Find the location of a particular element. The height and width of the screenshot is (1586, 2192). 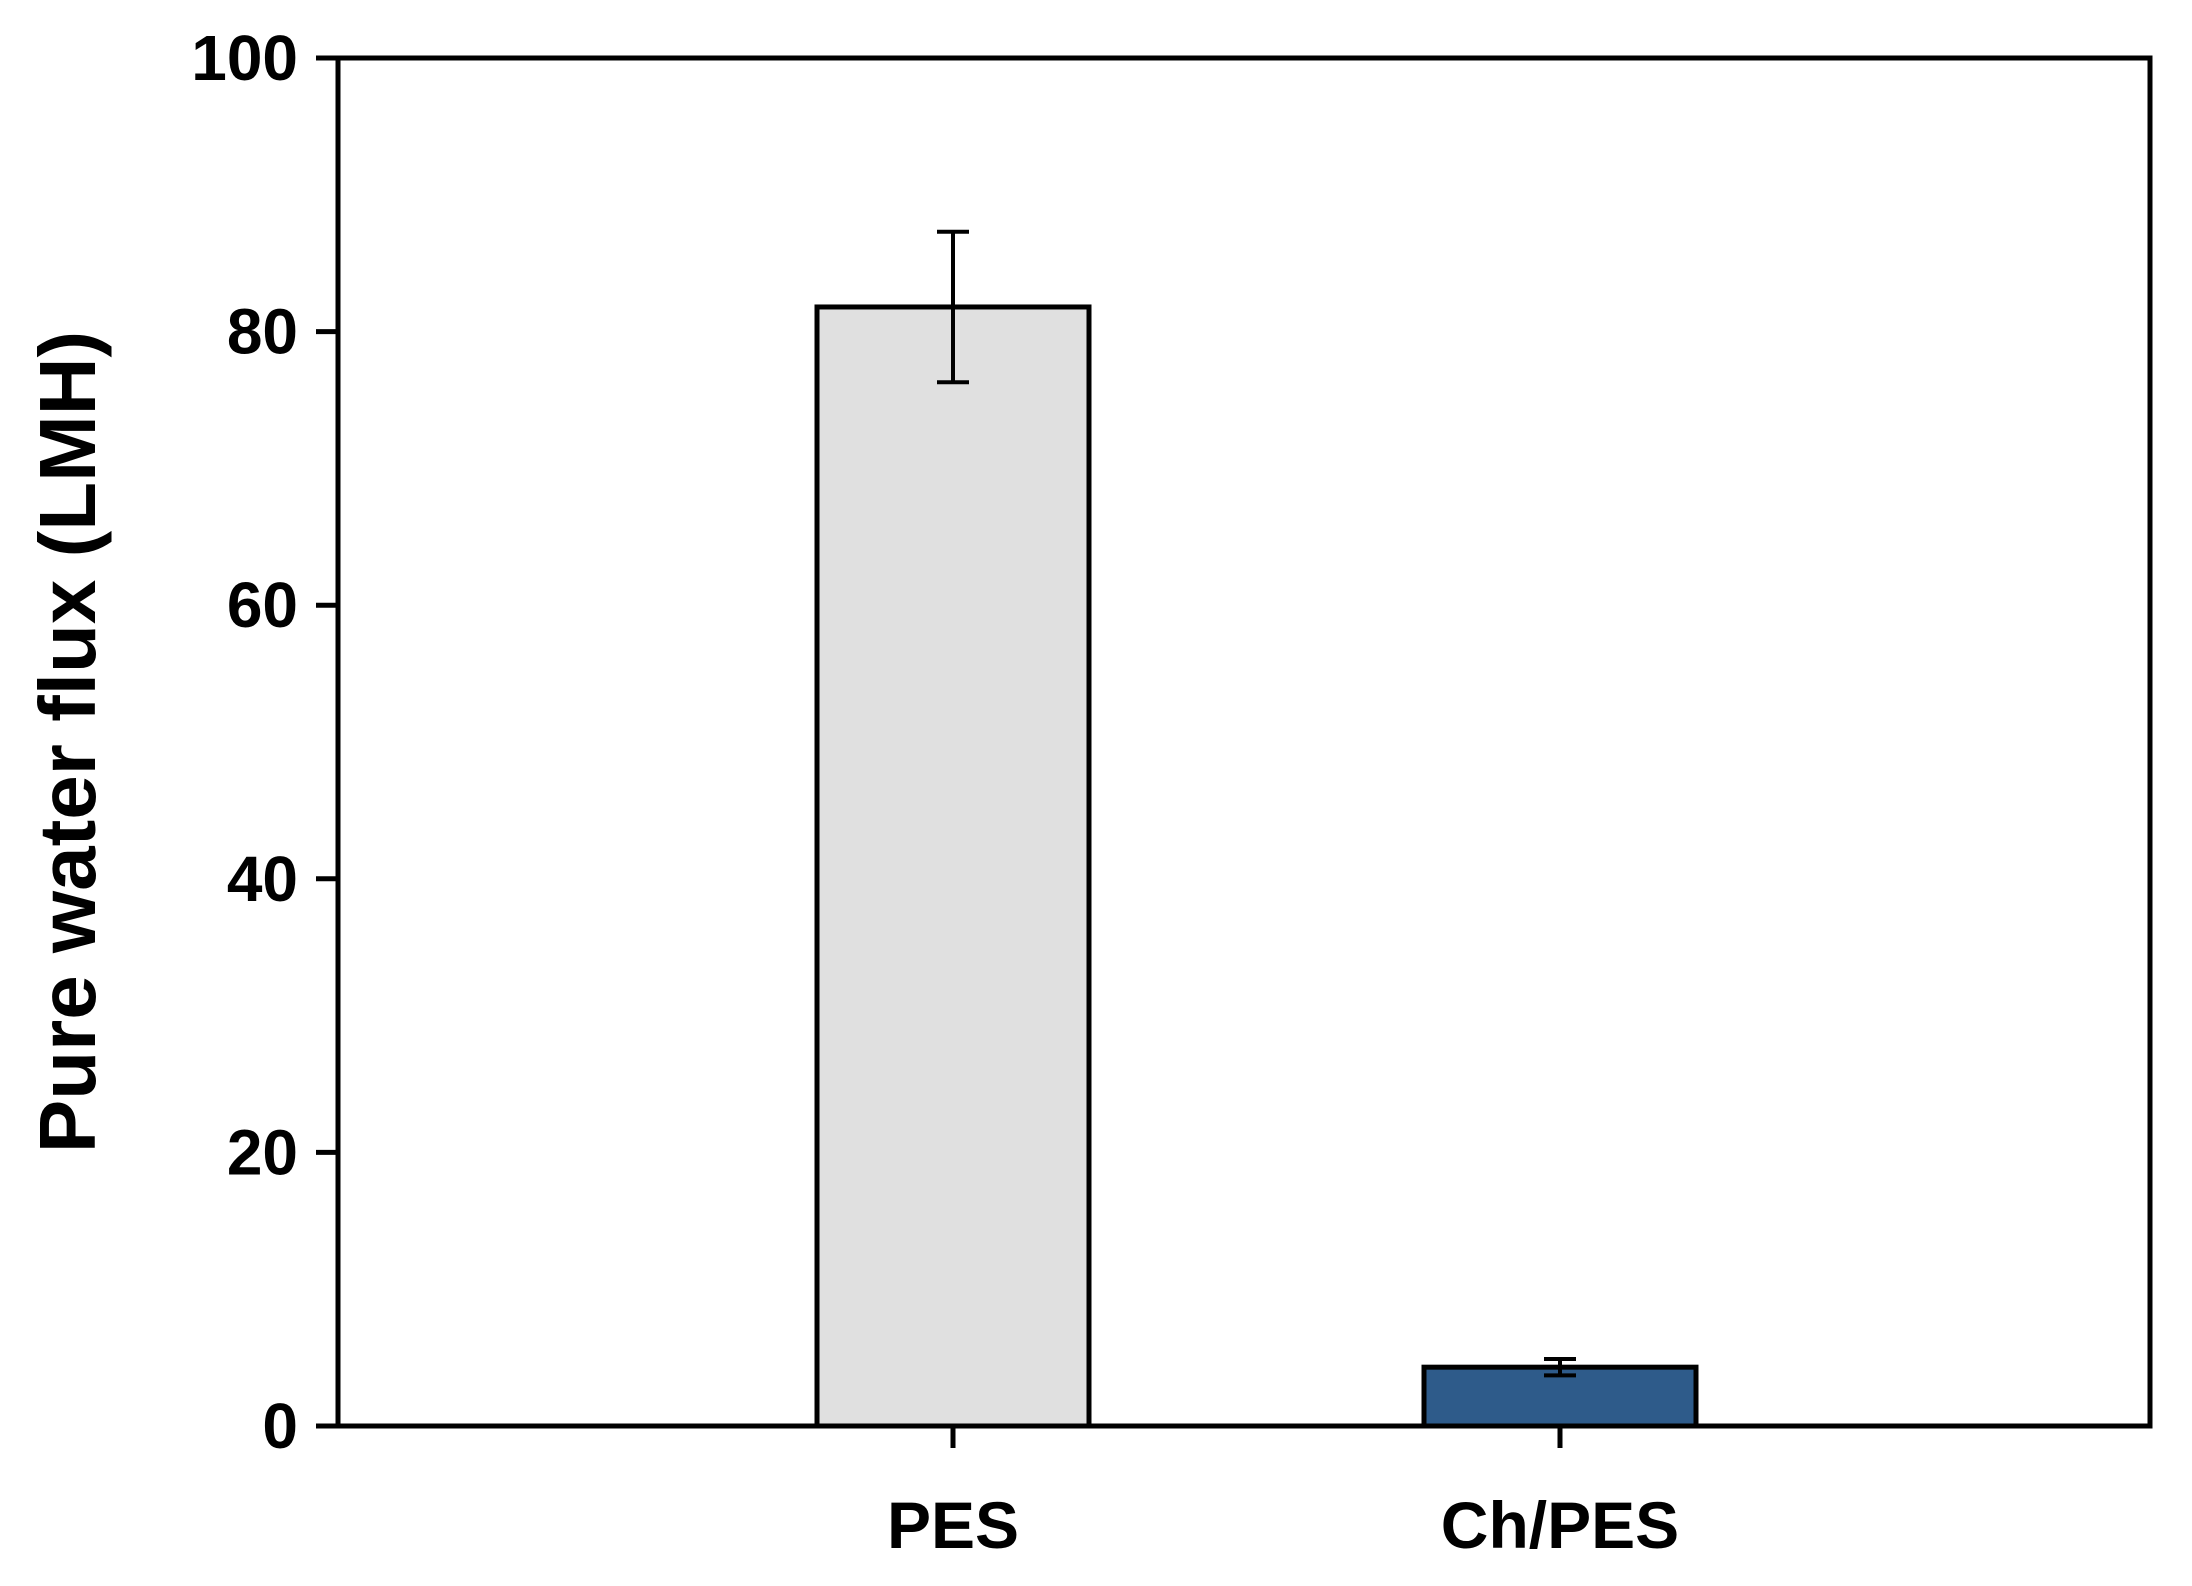

y-tick-label: 0 is located at coordinates (280, 1426).